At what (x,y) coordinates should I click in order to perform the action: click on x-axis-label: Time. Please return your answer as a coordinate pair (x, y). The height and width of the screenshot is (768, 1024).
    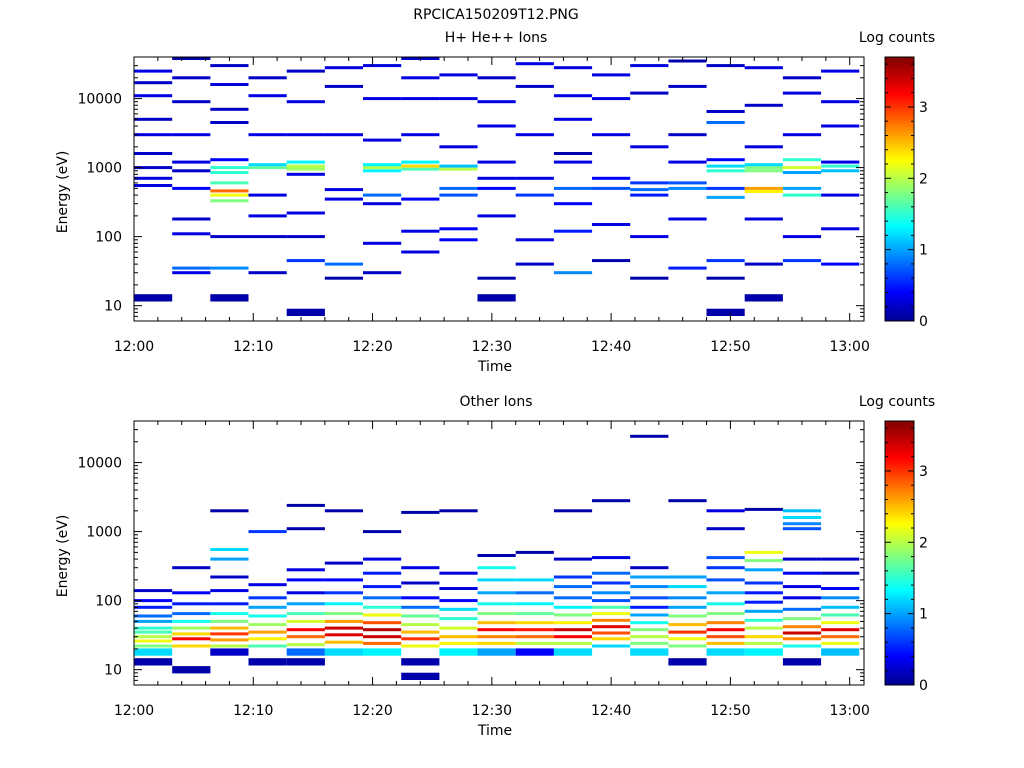
    Looking at the image, I should click on (494, 367).